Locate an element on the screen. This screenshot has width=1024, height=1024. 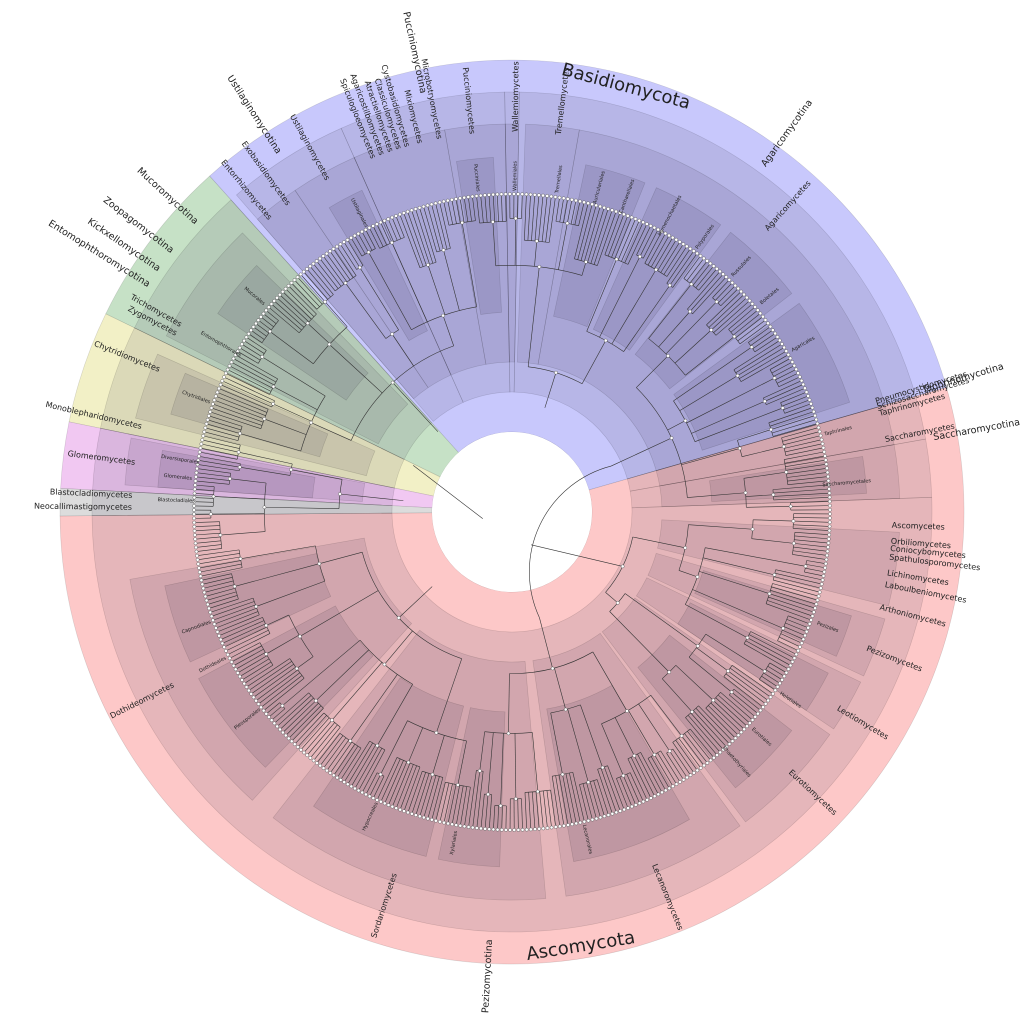
class-band is located at coordinates (420, 252).